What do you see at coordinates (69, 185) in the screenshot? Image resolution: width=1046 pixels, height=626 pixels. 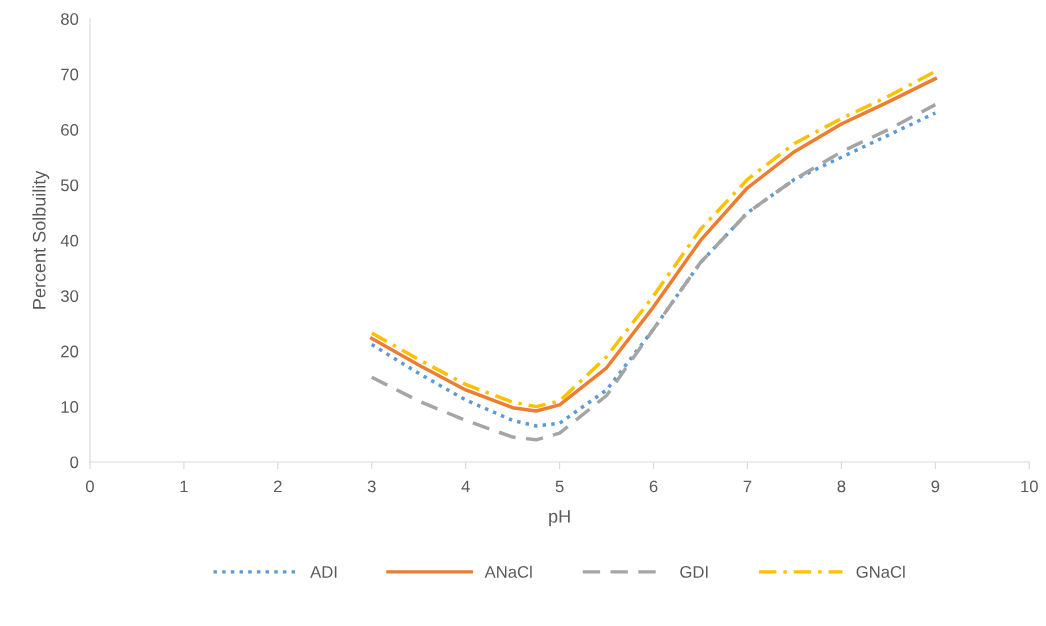 I see `y-tick-label: 50` at bounding box center [69, 185].